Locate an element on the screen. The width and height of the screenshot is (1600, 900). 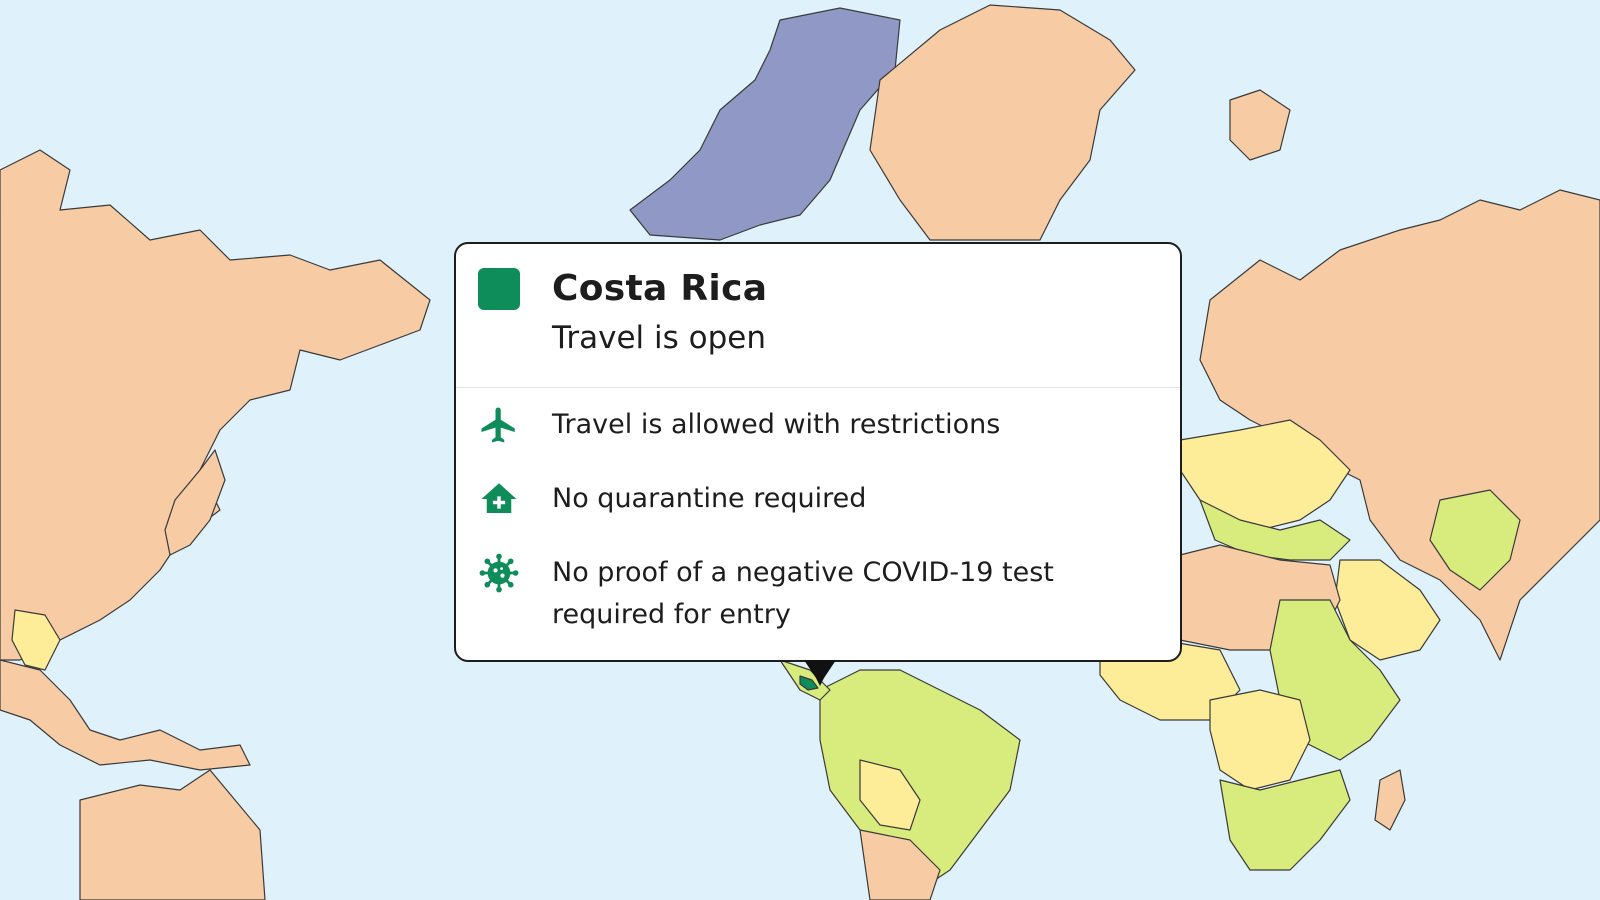
region-japan is located at coordinates (195, 502).